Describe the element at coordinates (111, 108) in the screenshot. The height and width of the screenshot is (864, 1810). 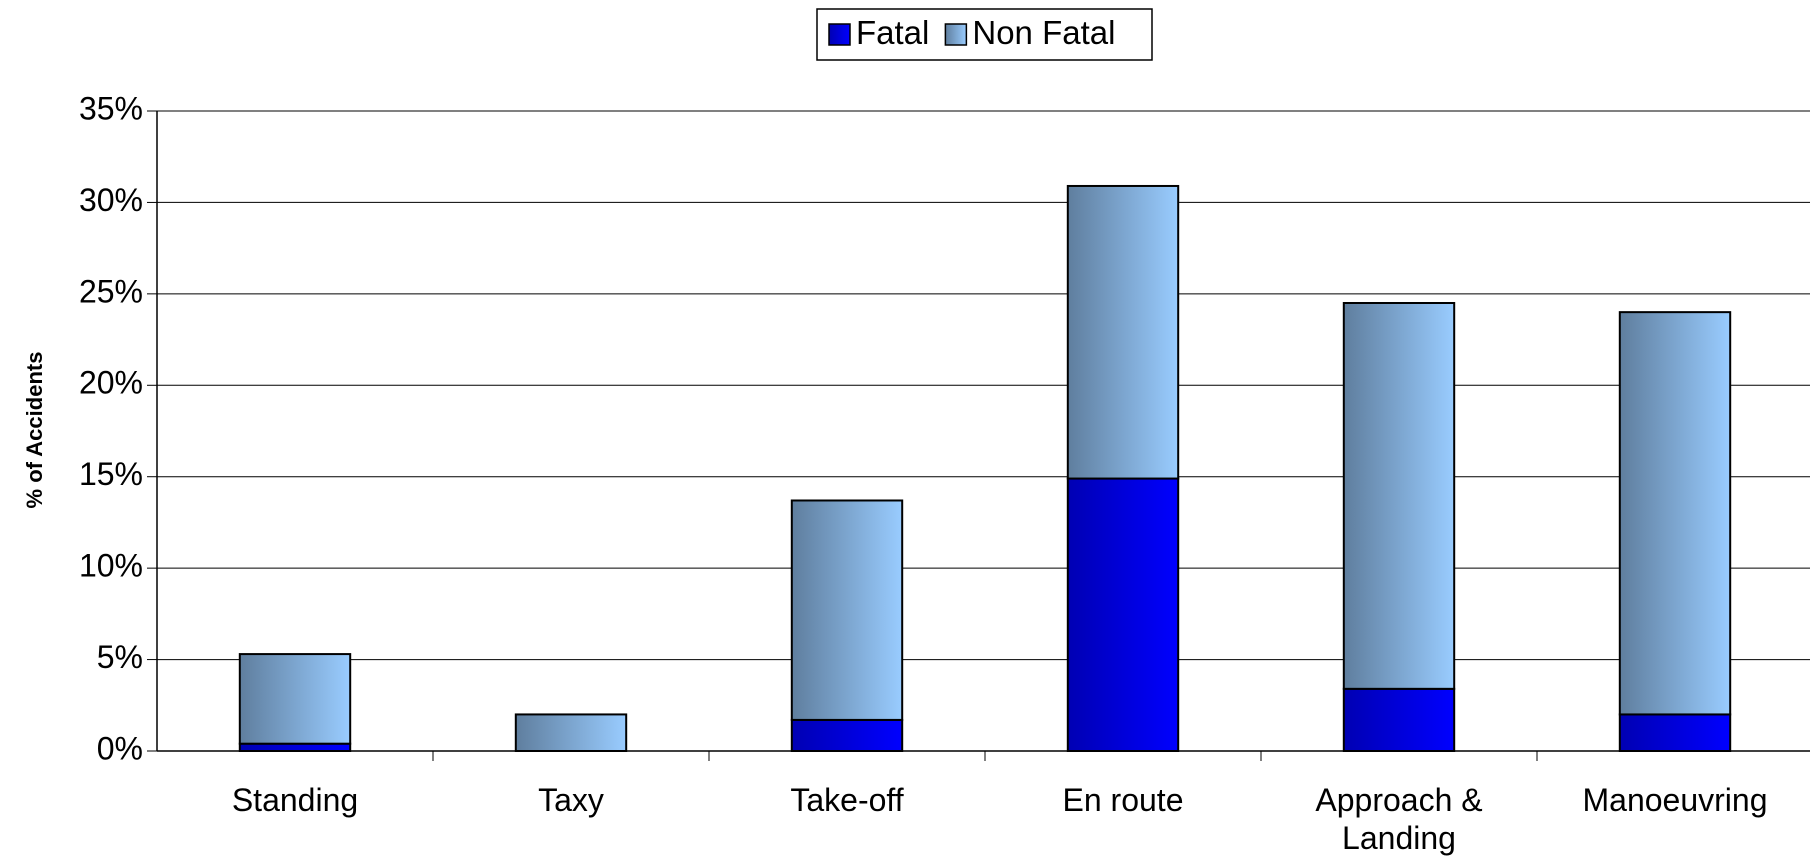
I see `y-tick-label: 35%` at that location.